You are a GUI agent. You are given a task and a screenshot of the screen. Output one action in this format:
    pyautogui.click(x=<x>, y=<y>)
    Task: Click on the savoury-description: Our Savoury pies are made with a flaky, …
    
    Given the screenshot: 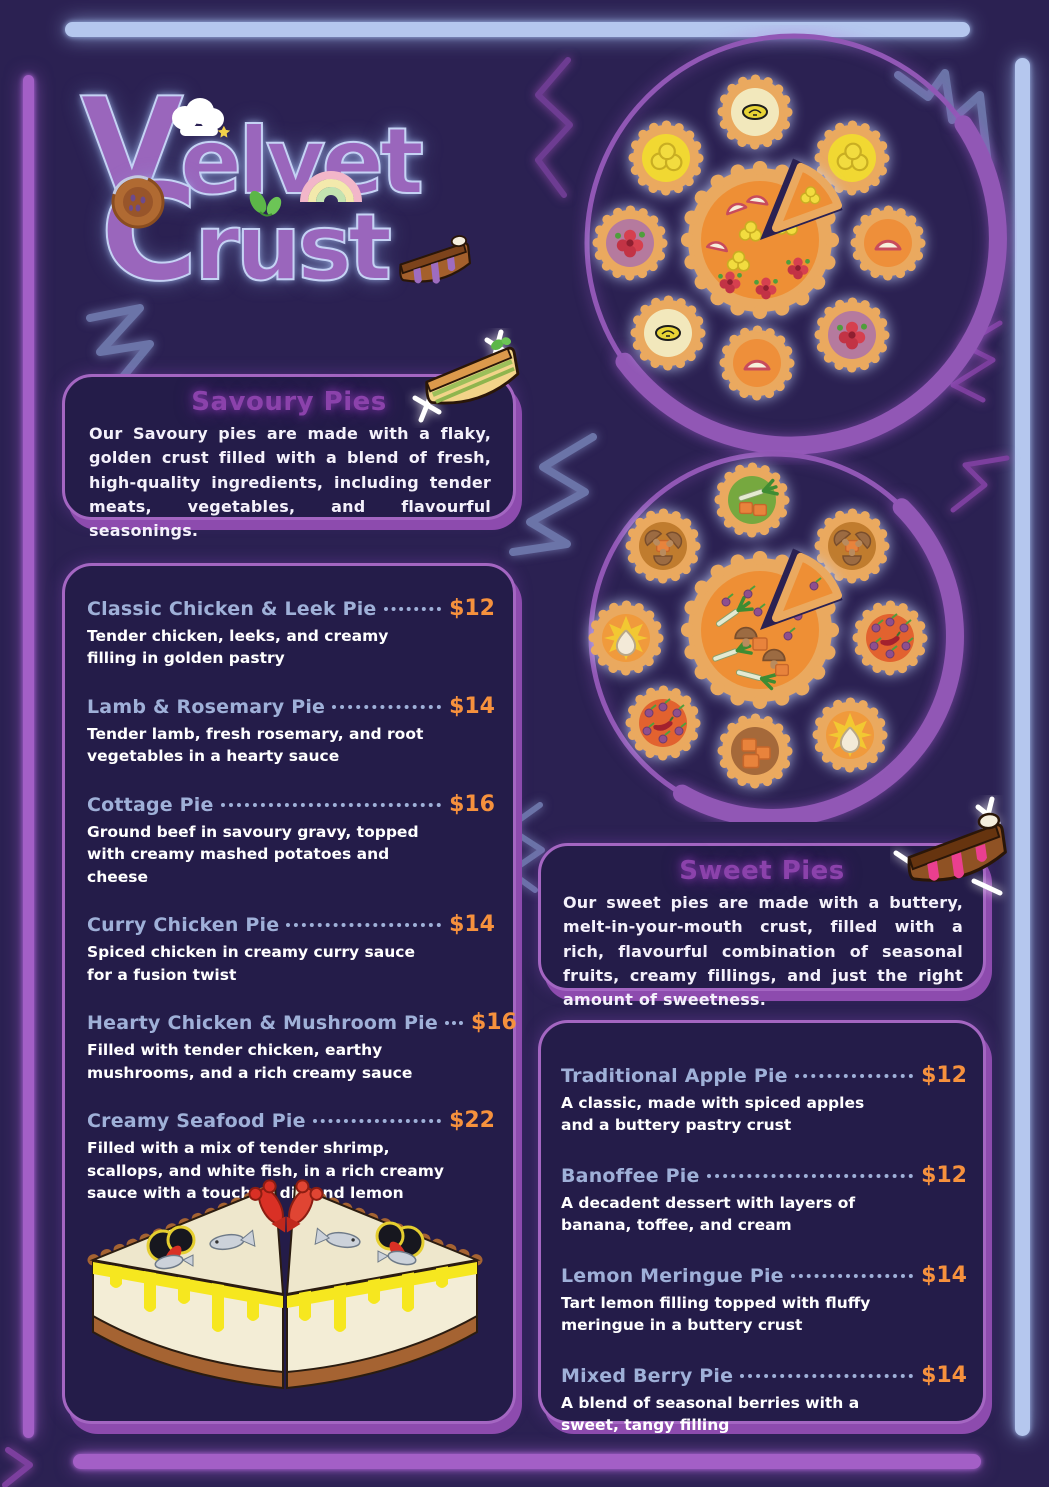 What is the action you would take?
    pyautogui.click(x=290, y=482)
    